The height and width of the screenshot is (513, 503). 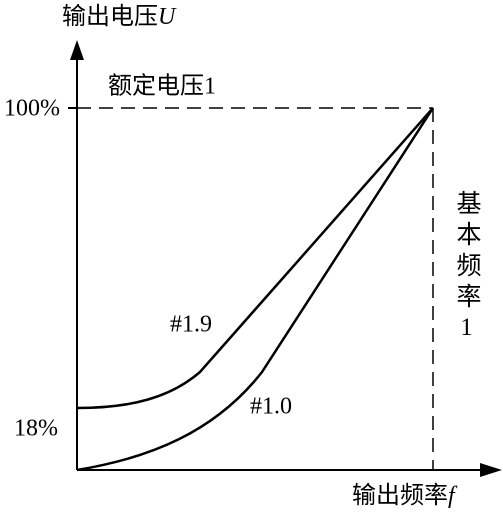 What do you see at coordinates (400, 495) in the screenshot?
I see `x-title-text: 输出频率` at bounding box center [400, 495].